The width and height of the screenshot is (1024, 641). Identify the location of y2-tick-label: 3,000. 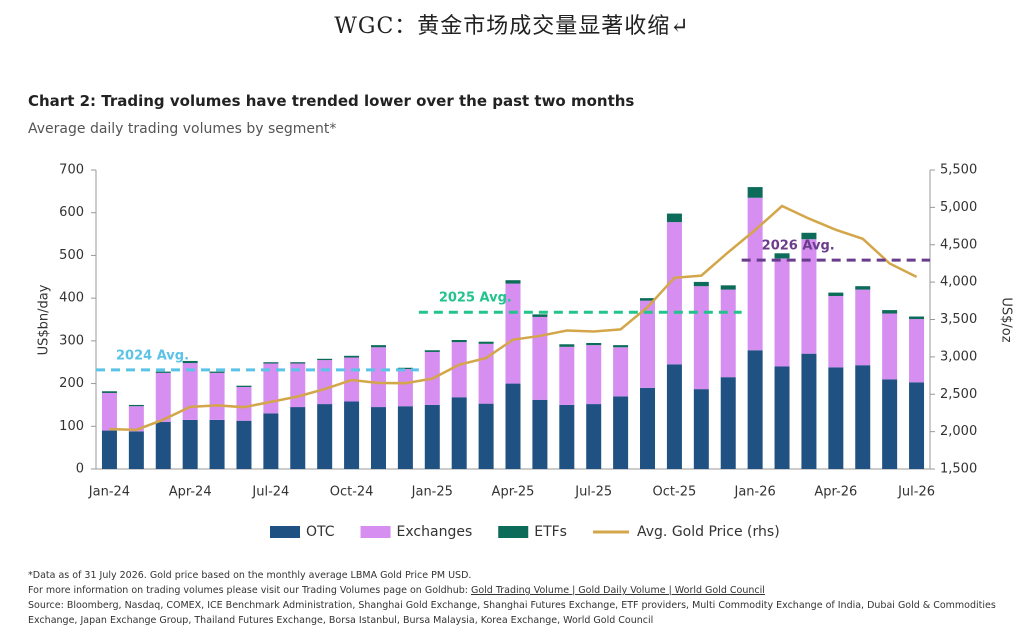
(958, 356).